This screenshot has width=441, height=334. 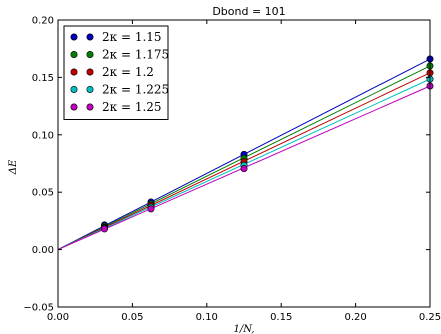 I want to click on legend-label: 2κ = 1.2, so click(x=128, y=72).